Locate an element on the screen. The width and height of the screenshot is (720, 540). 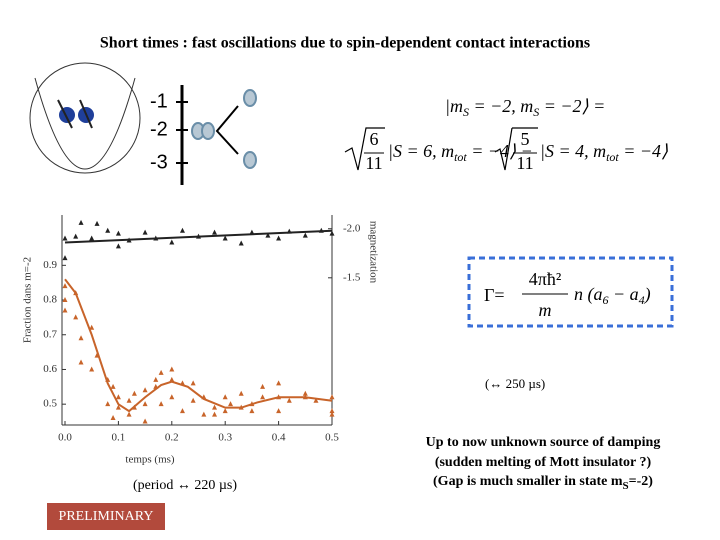
badge-text: PRELIMINARY is located at coordinates (106, 516).